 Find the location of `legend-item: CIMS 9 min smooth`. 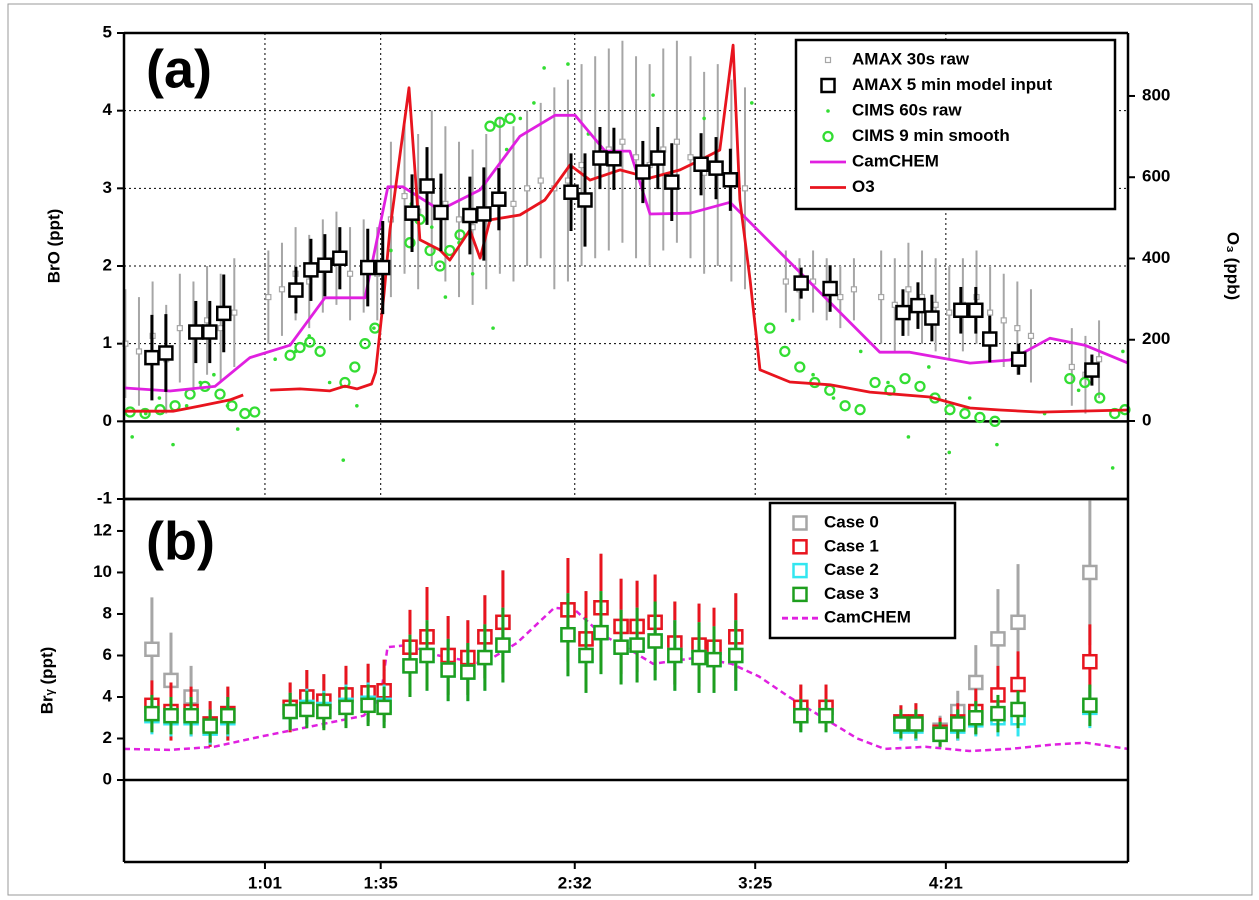

legend-item: CIMS 9 min smooth is located at coordinates (916, 135).